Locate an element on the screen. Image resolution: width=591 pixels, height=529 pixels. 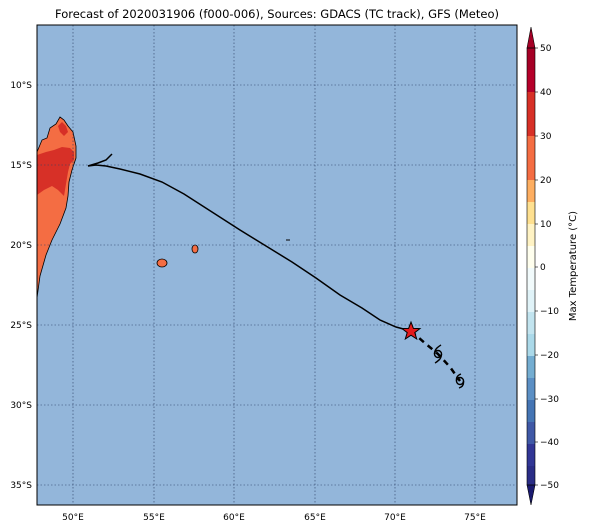
current-position-star is located at coordinates (411, 330).